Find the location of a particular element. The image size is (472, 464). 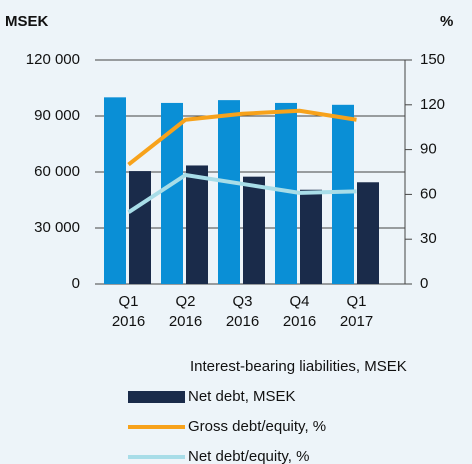

y-axis-title: MSEK is located at coordinates (27, 21).